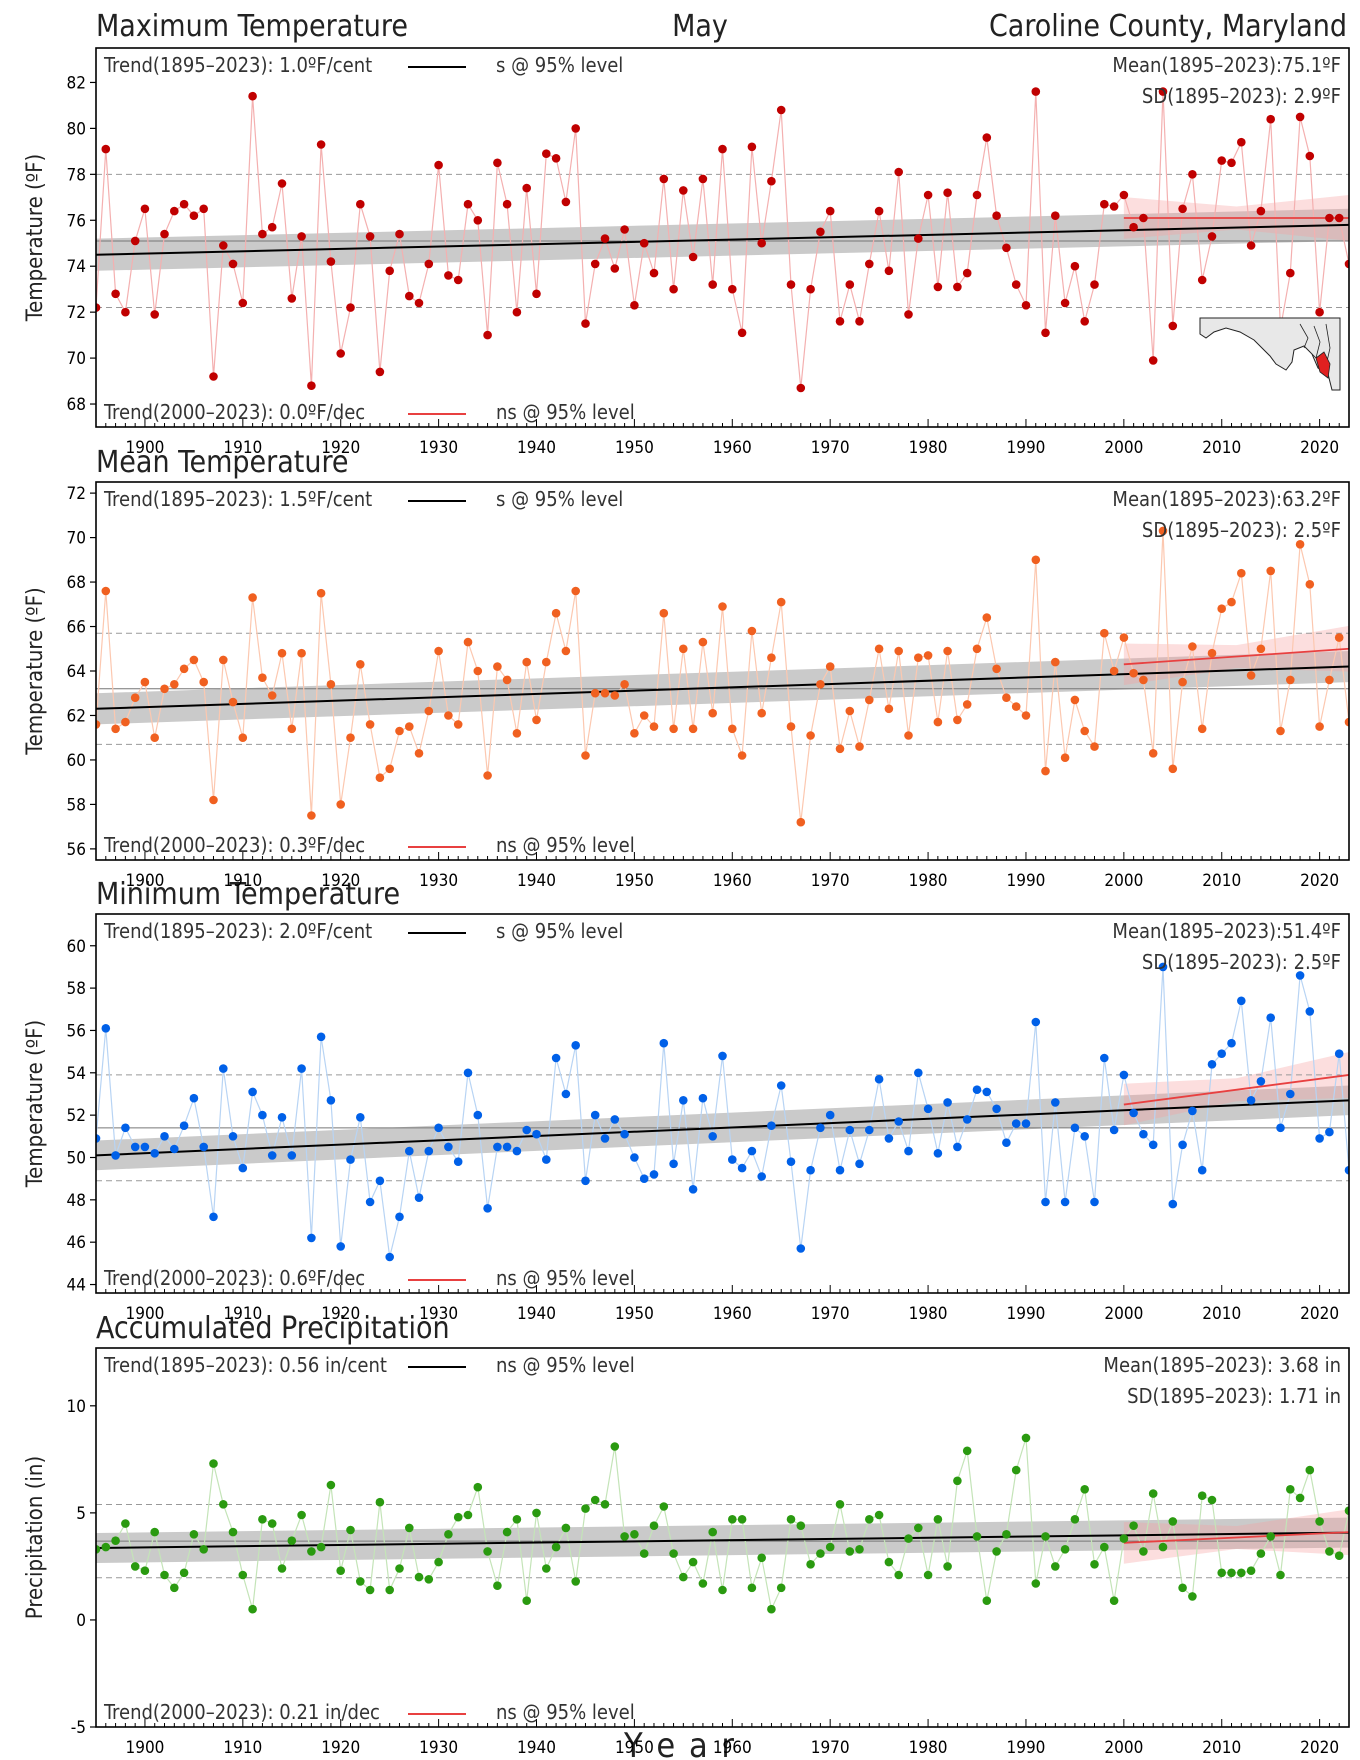 The width and height of the screenshot is (1360, 1760). I want to click on x-tick-label: 2000, so click(1123, 881).